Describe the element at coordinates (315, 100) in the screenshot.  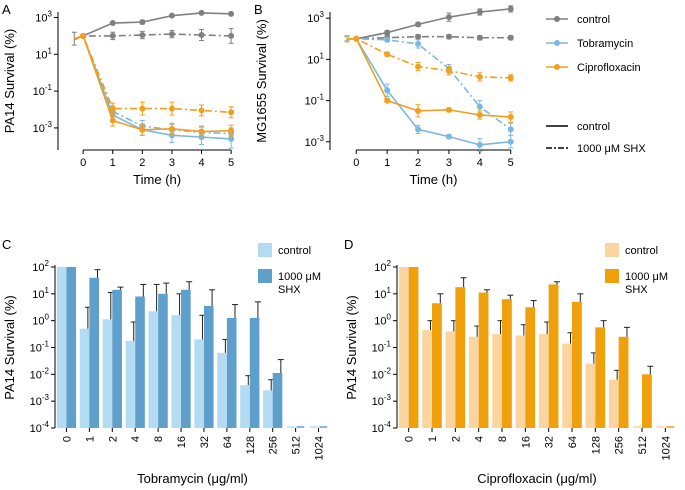
I see `y-tick-label: 10⁻¹` at that location.